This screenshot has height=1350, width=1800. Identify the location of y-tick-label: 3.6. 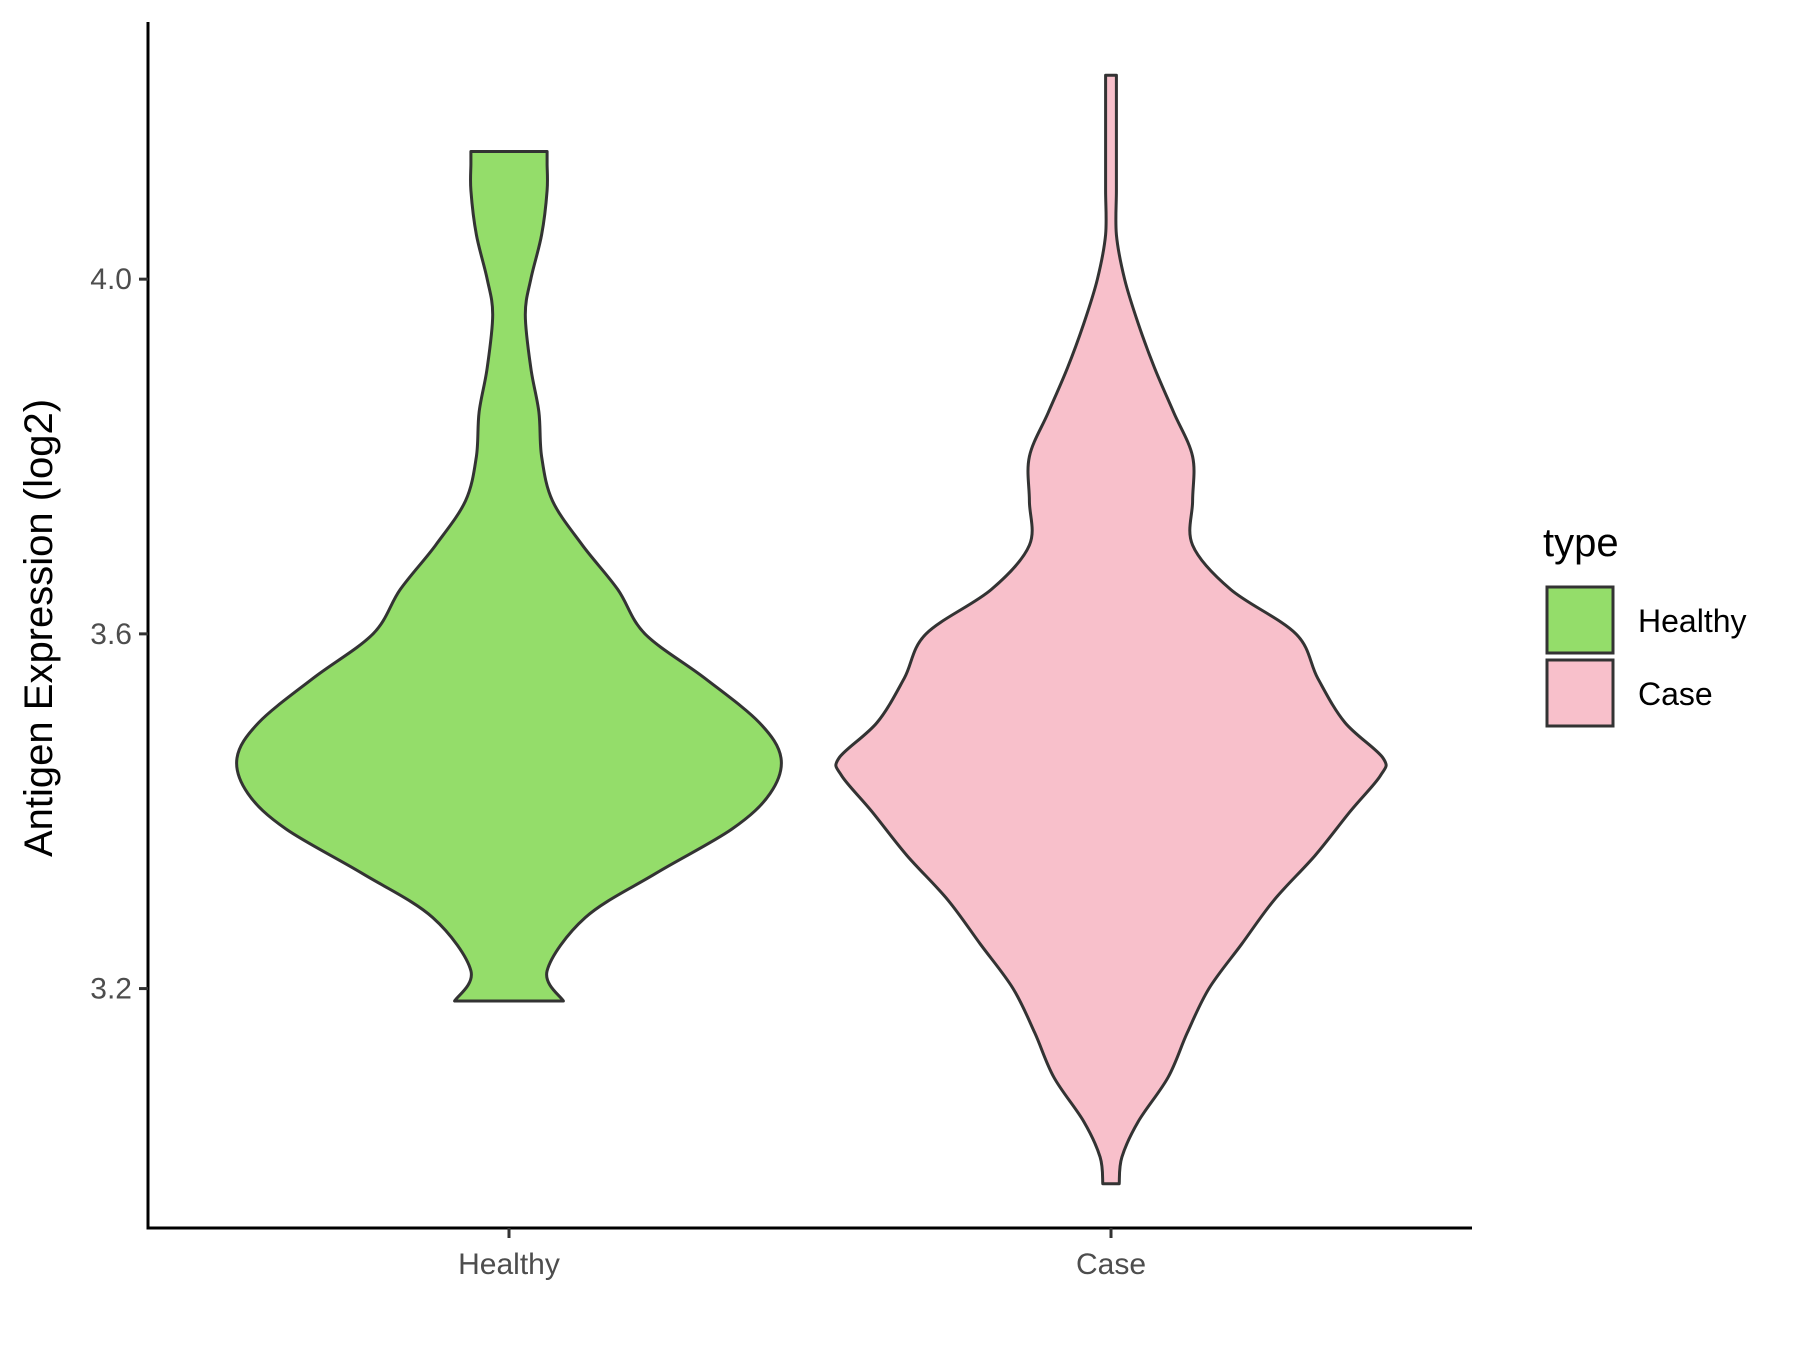
(111, 634).